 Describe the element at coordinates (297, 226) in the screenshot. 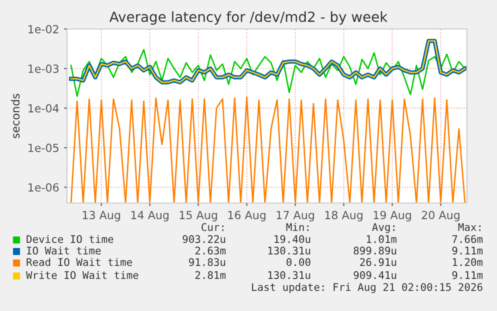

I see `text: Min:` at that location.